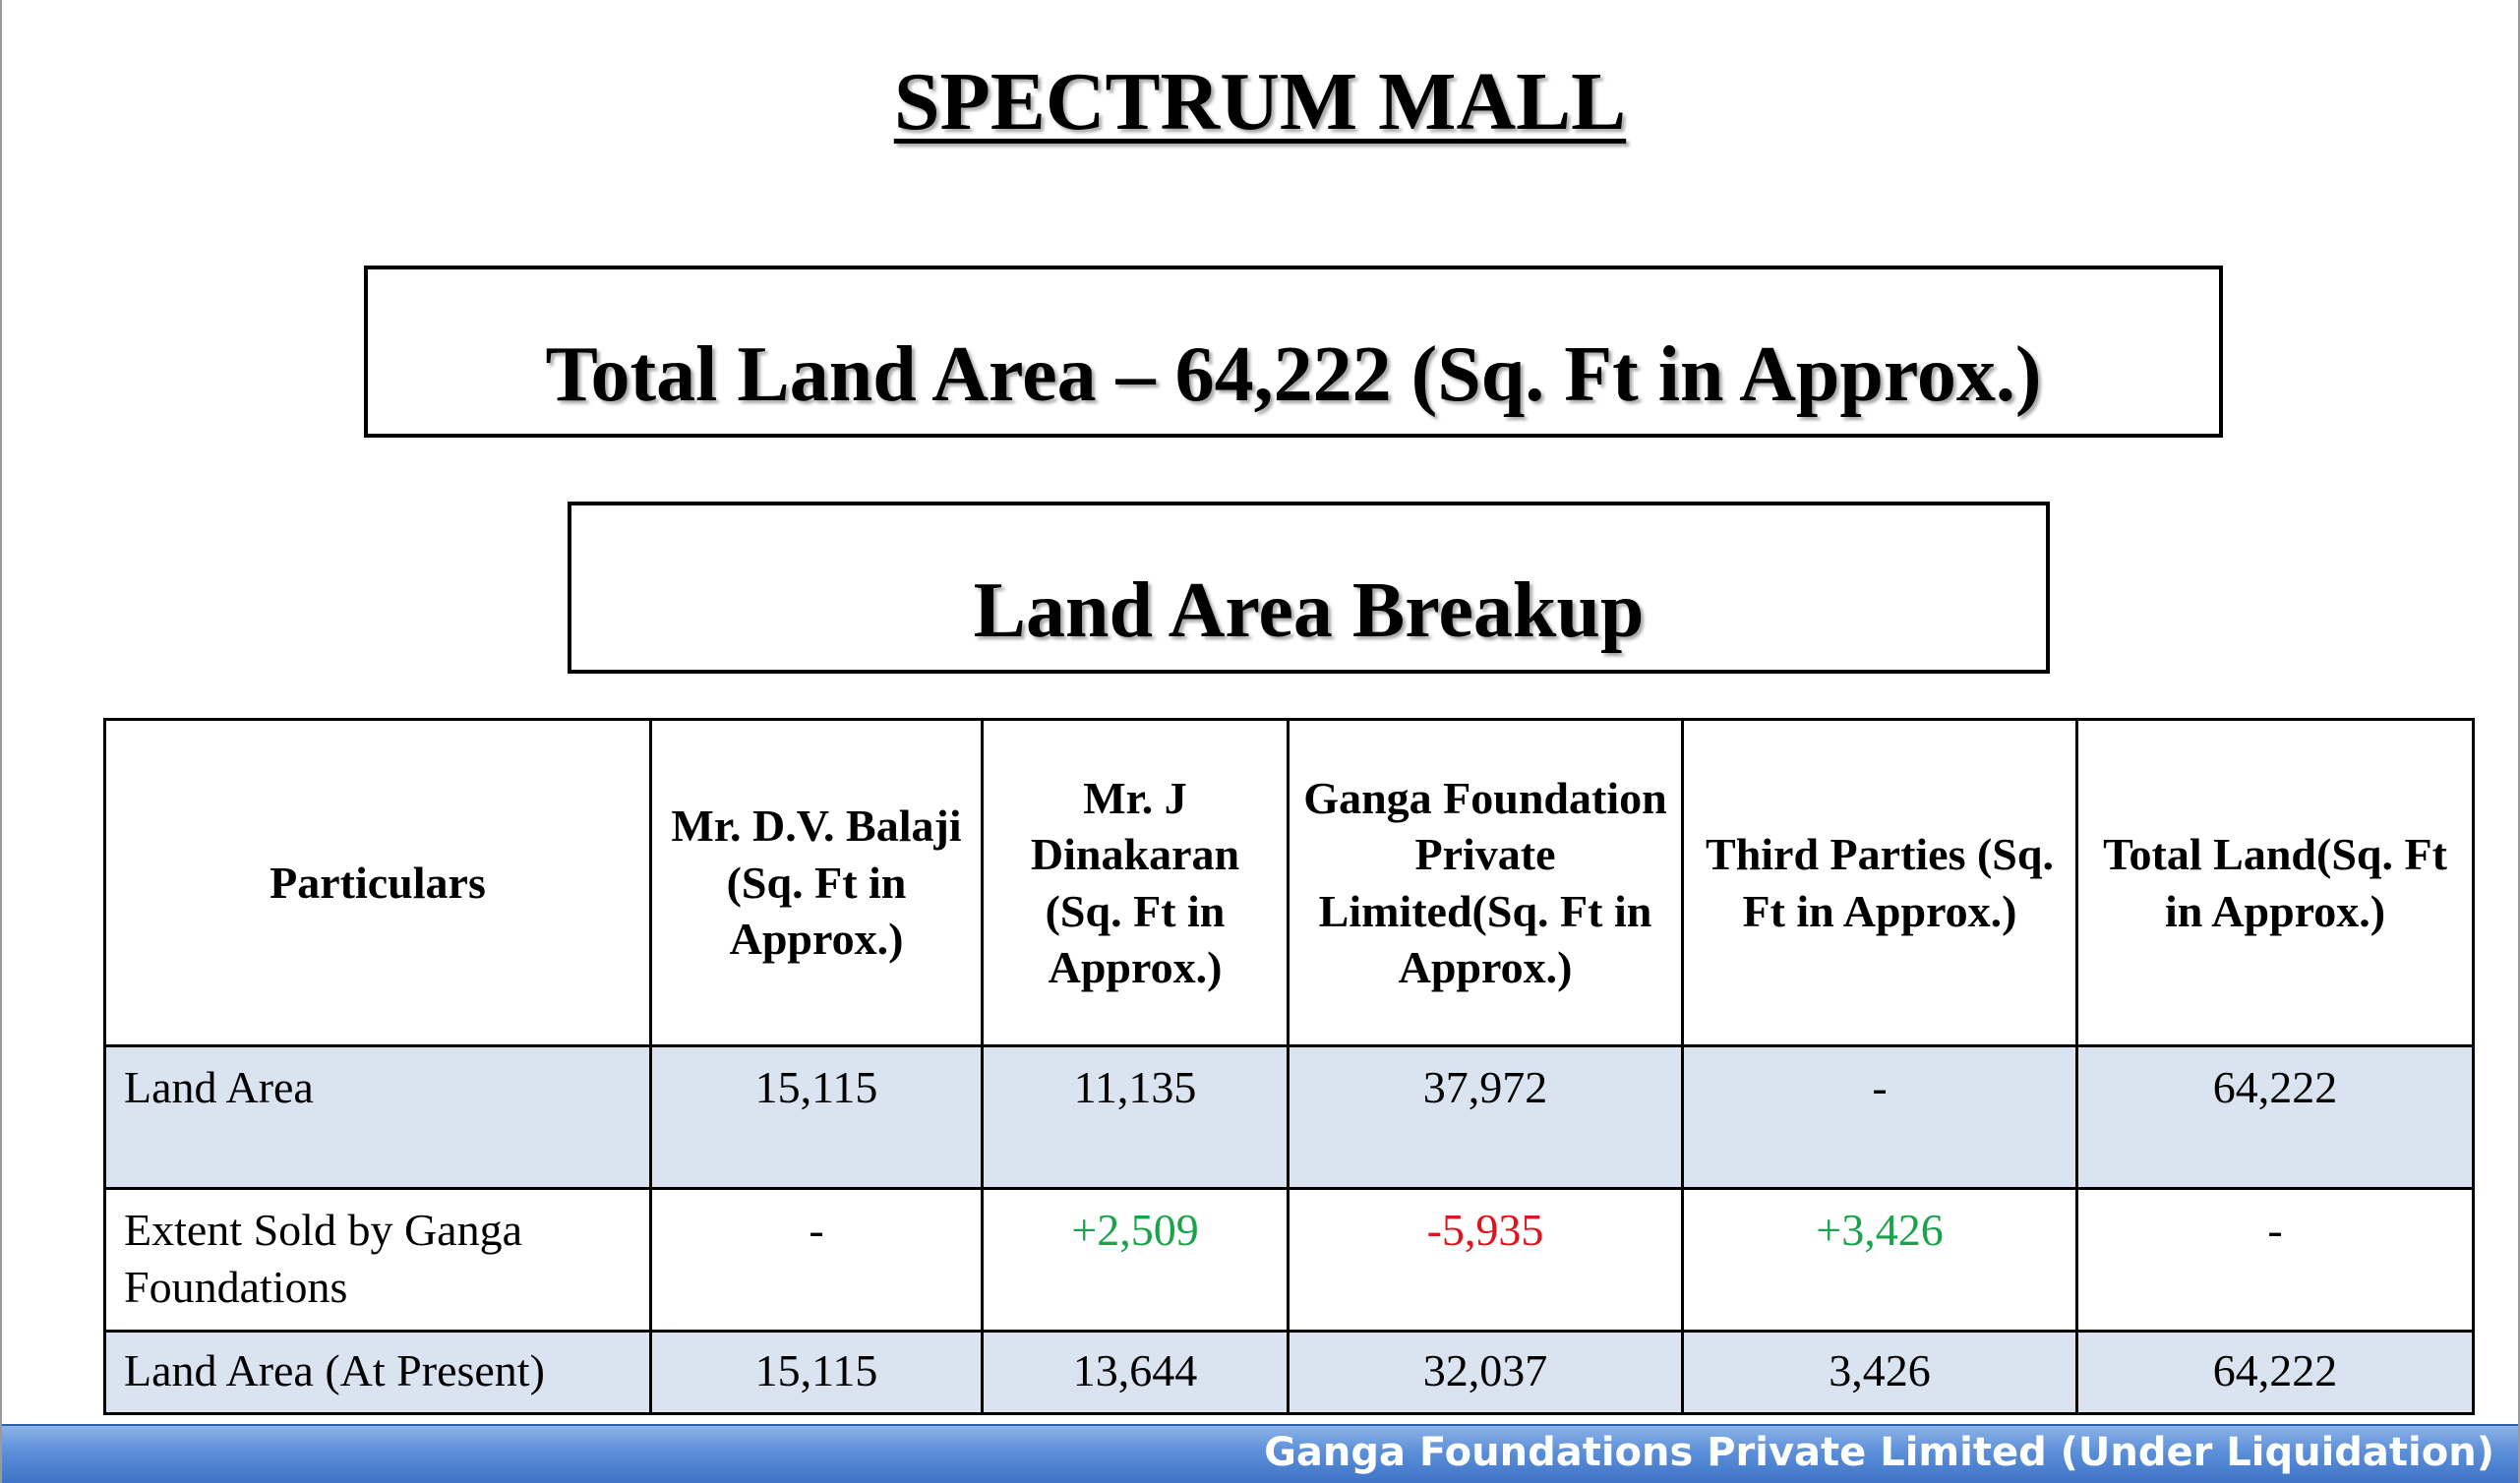 Image resolution: width=2520 pixels, height=1483 pixels. What do you see at coordinates (1135, 1260) in the screenshot?
I see `cell-j-dinakaran-positive: +2,509` at bounding box center [1135, 1260].